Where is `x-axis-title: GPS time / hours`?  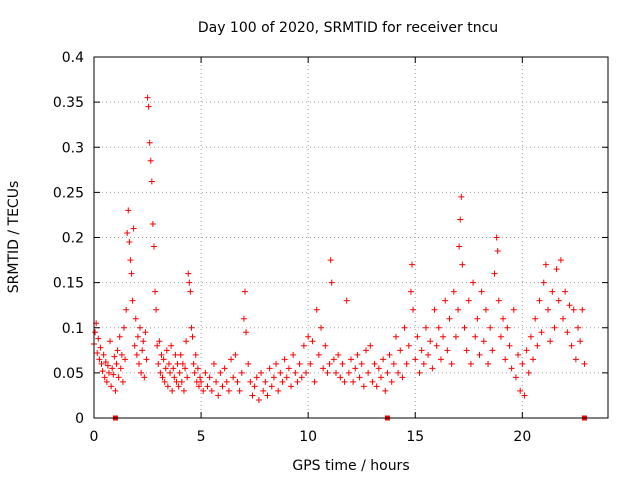
x-axis-title: GPS time / hours is located at coordinates (350, 466).